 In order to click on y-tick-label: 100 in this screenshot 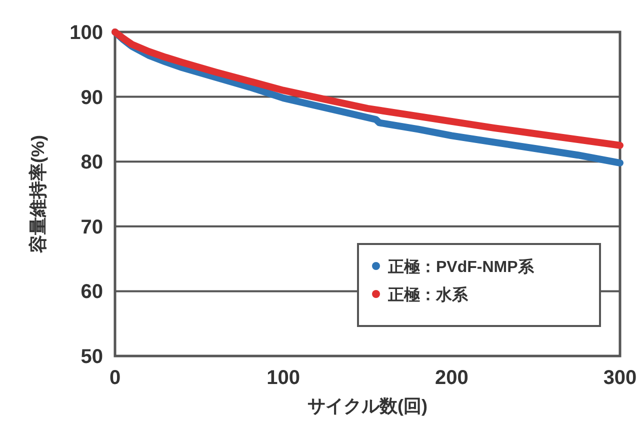, I will do `click(86, 33)`.